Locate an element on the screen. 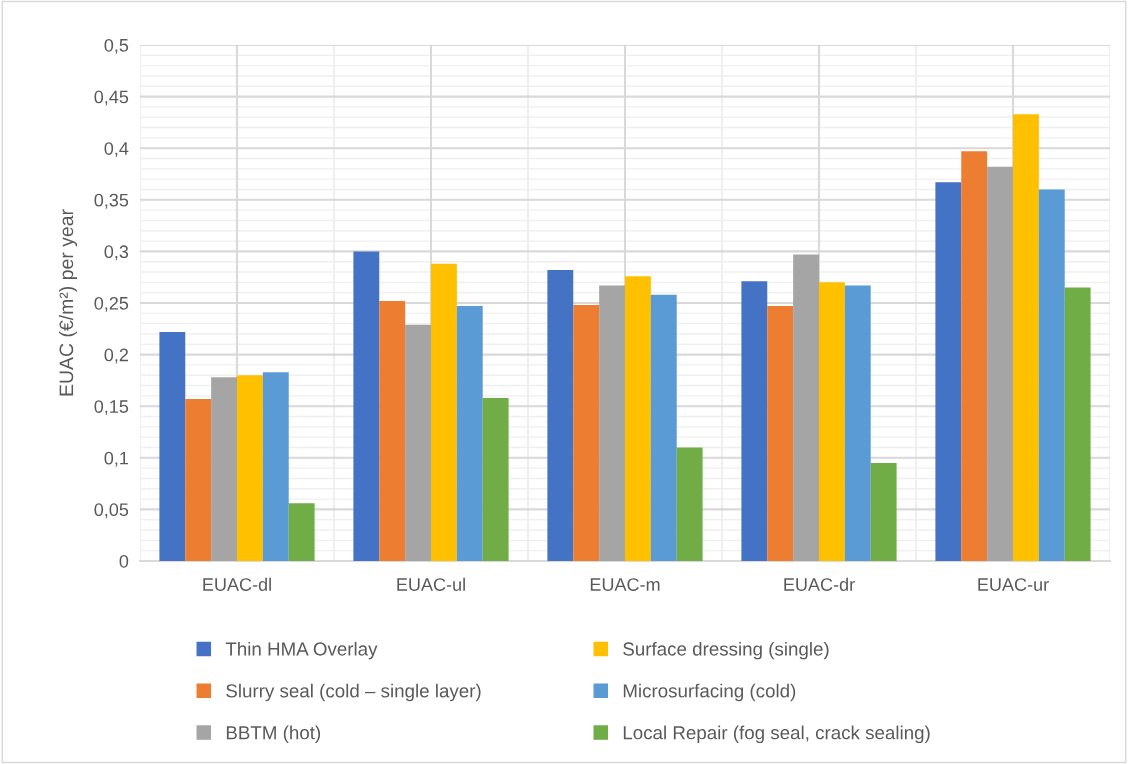  x-tick-label: EUAC-dl is located at coordinates (237, 584).